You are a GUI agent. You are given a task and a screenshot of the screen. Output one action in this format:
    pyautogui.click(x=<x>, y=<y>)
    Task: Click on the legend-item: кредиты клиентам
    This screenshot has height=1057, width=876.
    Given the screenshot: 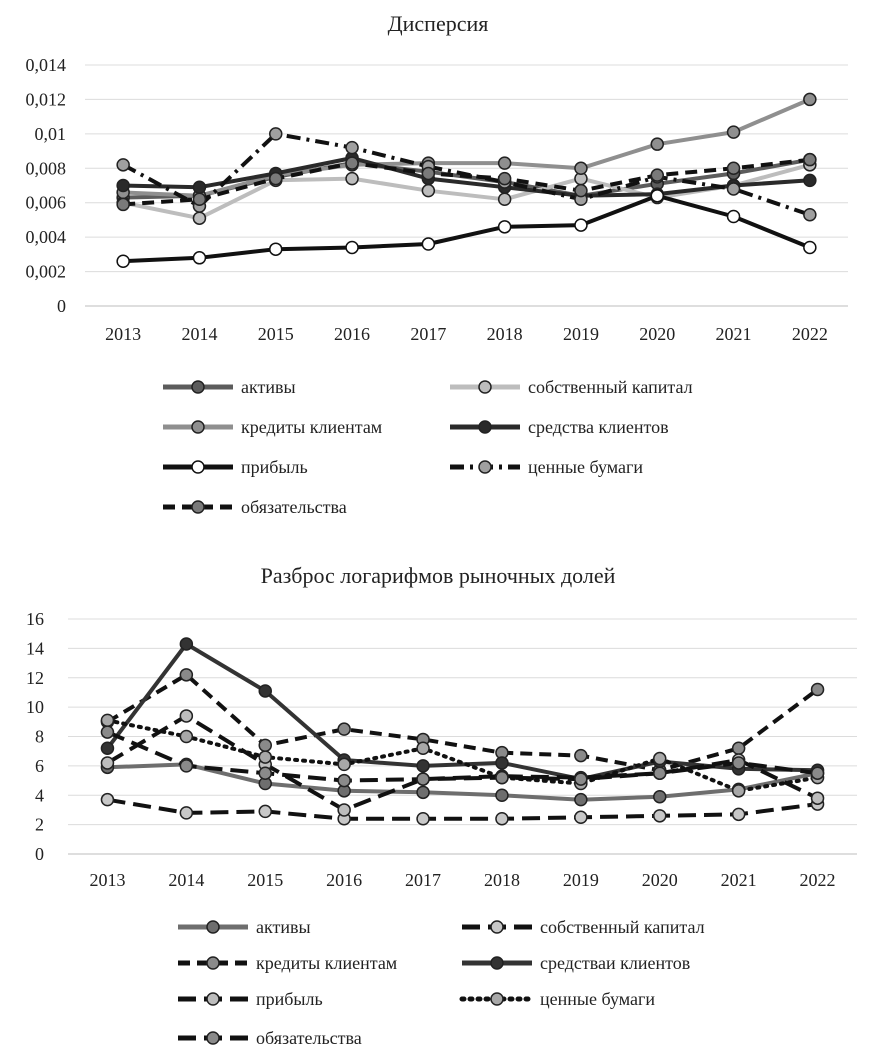 What is the action you would take?
    pyautogui.click(x=287, y=963)
    